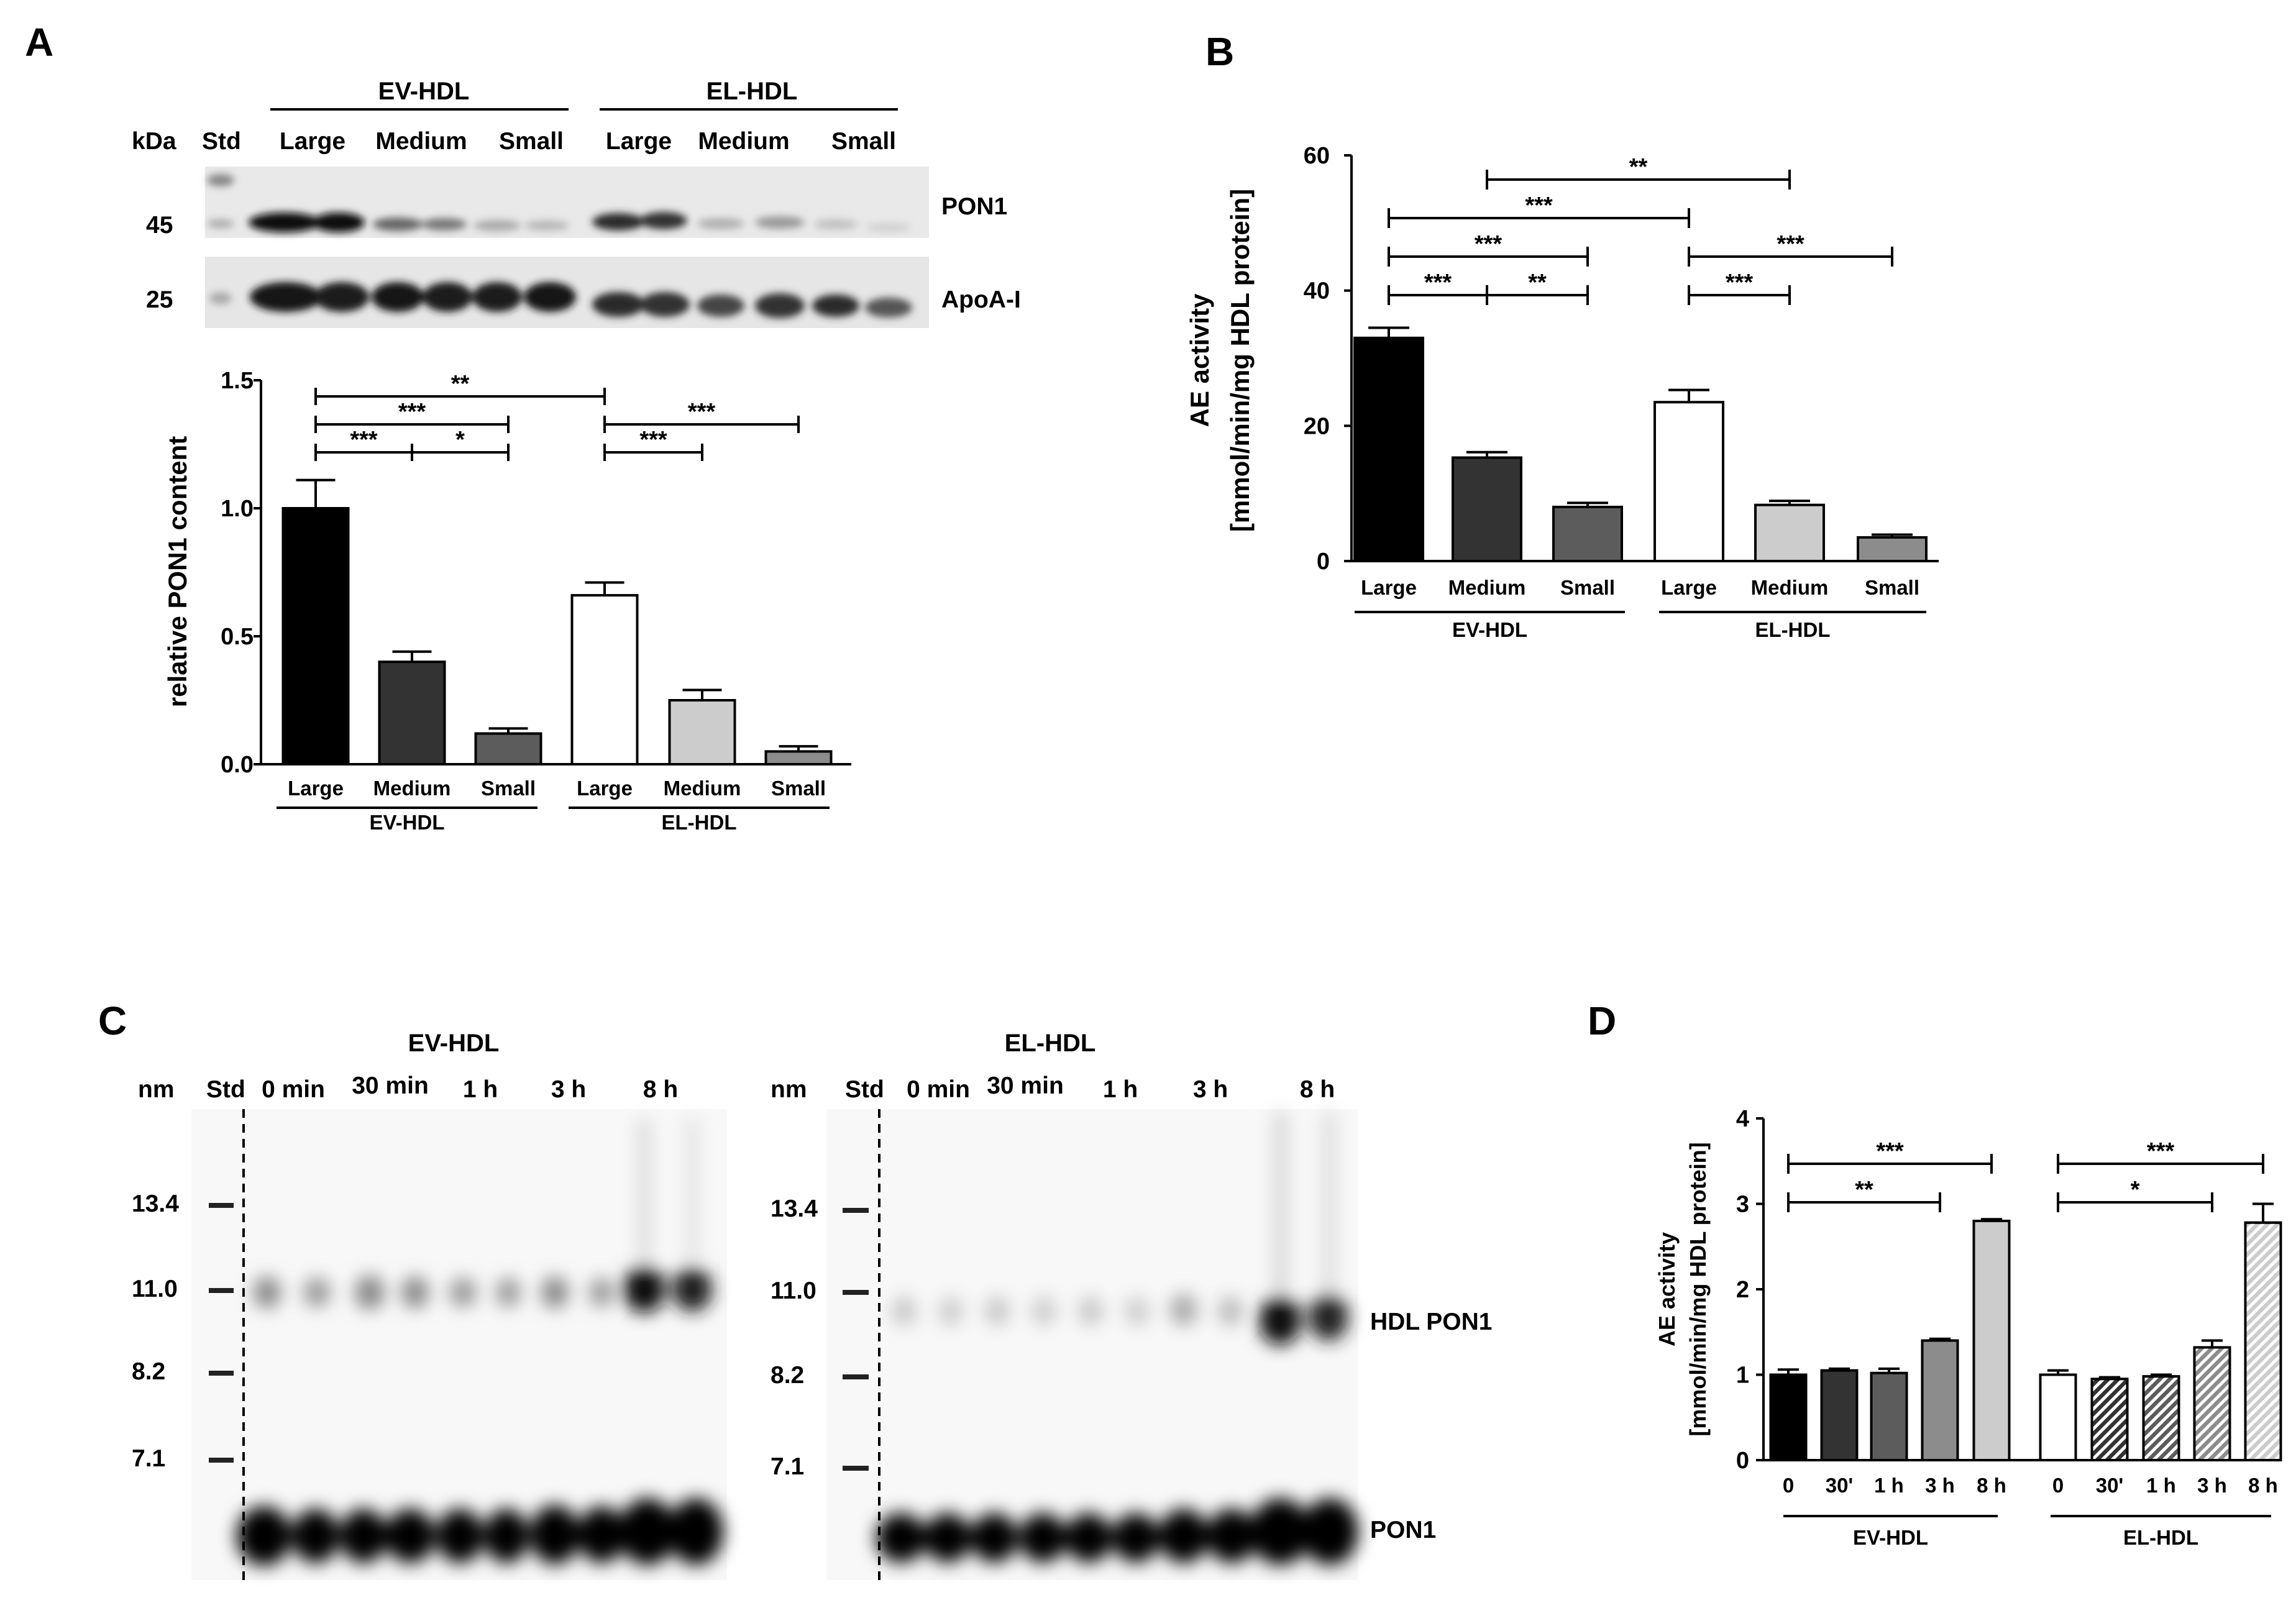 This screenshot has width=2296, height=1613. I want to click on blot-a-pon1-bands, so click(559, 203).